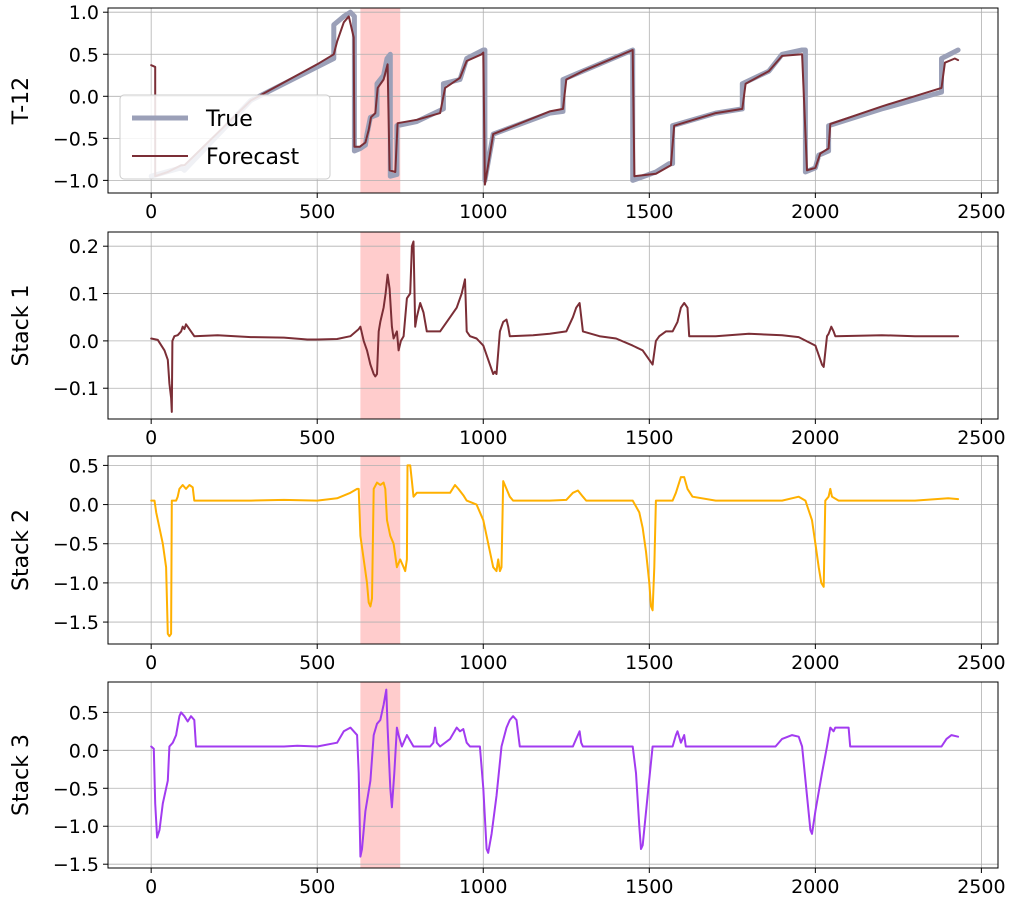 The width and height of the screenshot is (1016, 905). I want to click on y-tick-label: −0.1, so click(76, 389).